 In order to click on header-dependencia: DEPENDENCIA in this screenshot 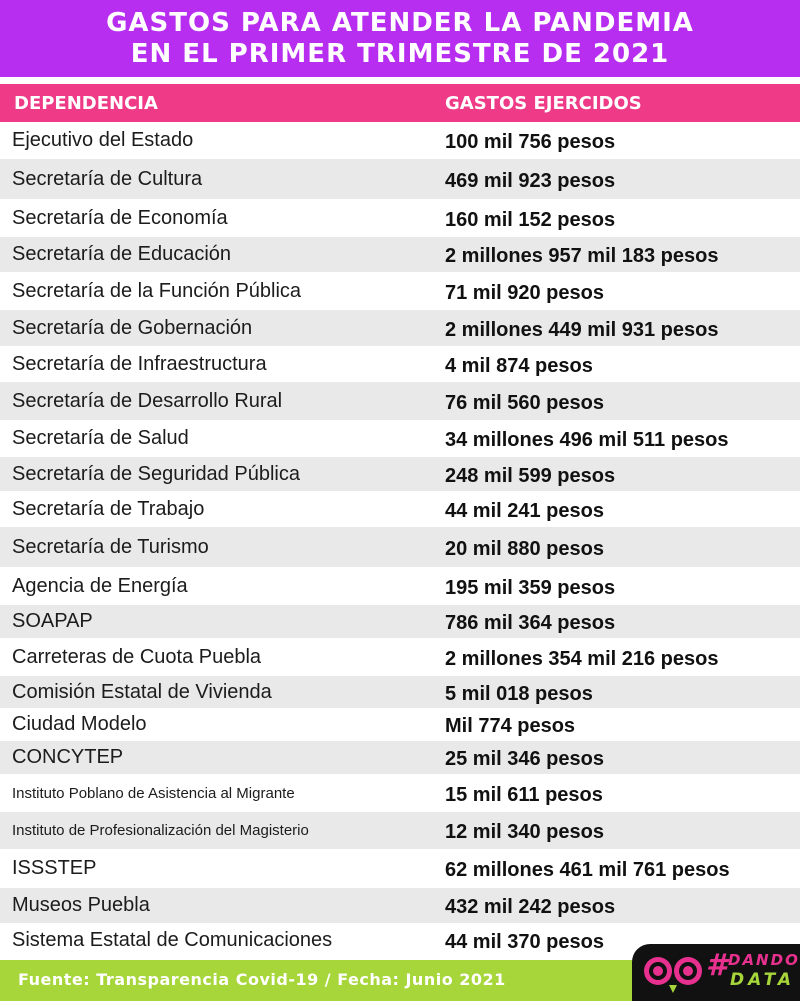, I will do `click(86, 103)`.